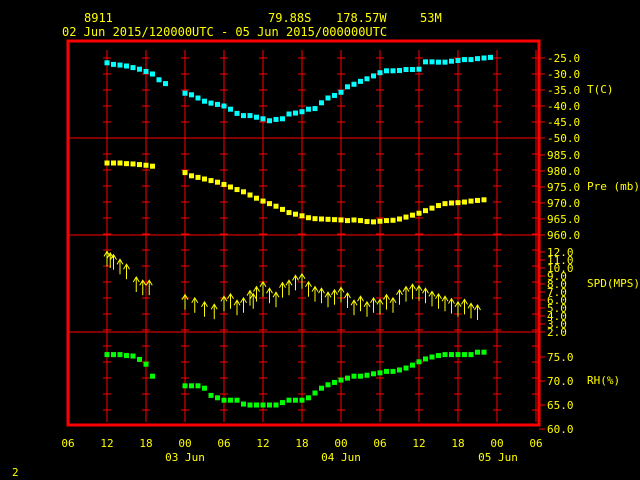 The image size is (640, 480). Describe the element at coordinates (295, 192) in the screenshot. I see `series-pressure` at that location.